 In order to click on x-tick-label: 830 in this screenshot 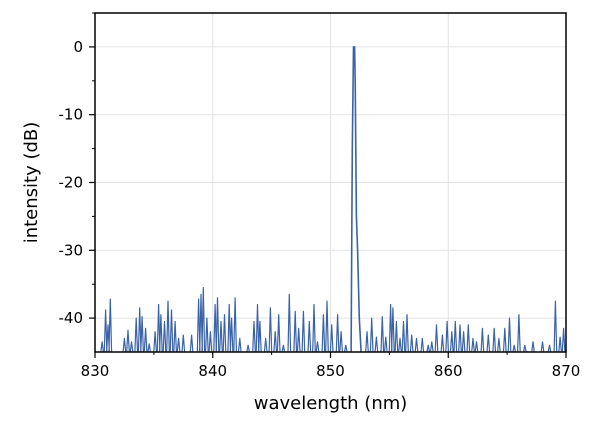, I will do `click(95, 371)`.